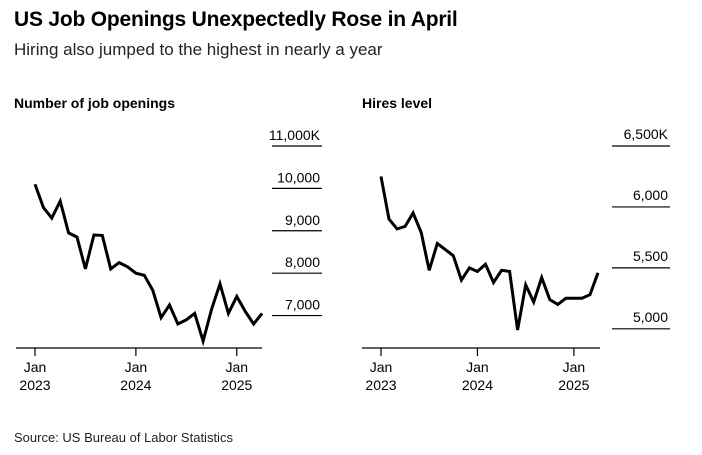 Image resolution: width=702 pixels, height=455 pixels. What do you see at coordinates (650, 256) in the screenshot?
I see `y-tick-label: 5,500` at bounding box center [650, 256].